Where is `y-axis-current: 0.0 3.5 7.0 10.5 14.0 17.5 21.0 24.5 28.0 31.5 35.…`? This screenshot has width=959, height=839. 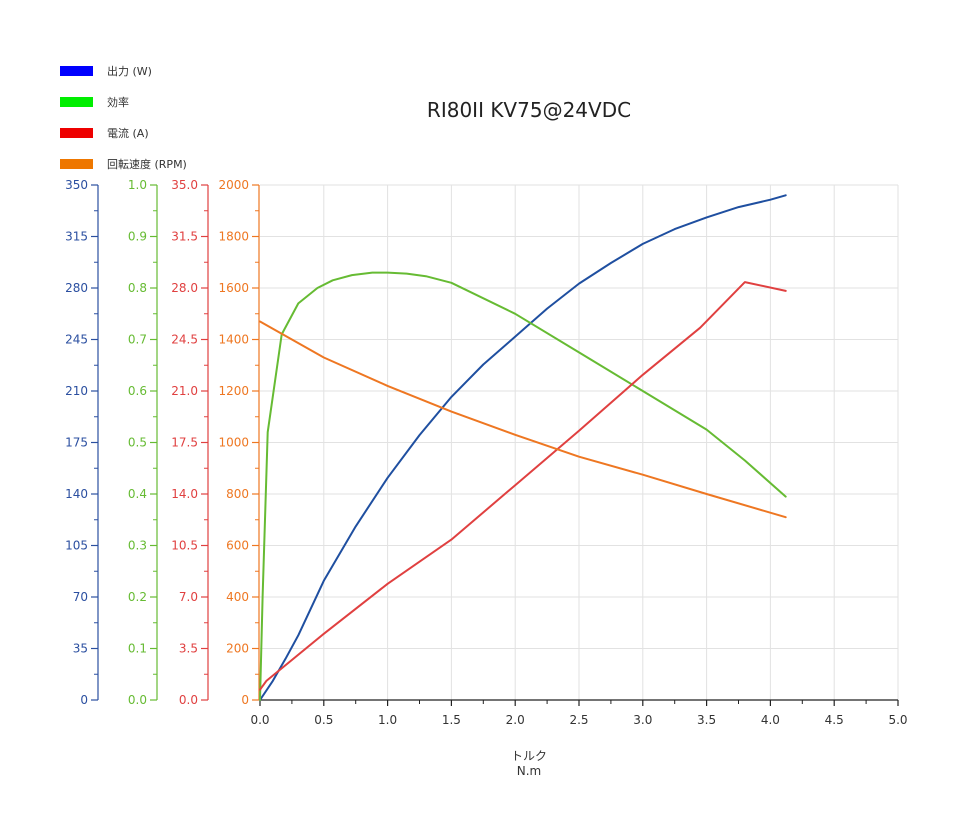
y-axis-current: 0.0 3.5 7.0 10.5 14.0 17.5 21.0 24.5 28.0 31.5 35.… is located at coordinates (190, 442).